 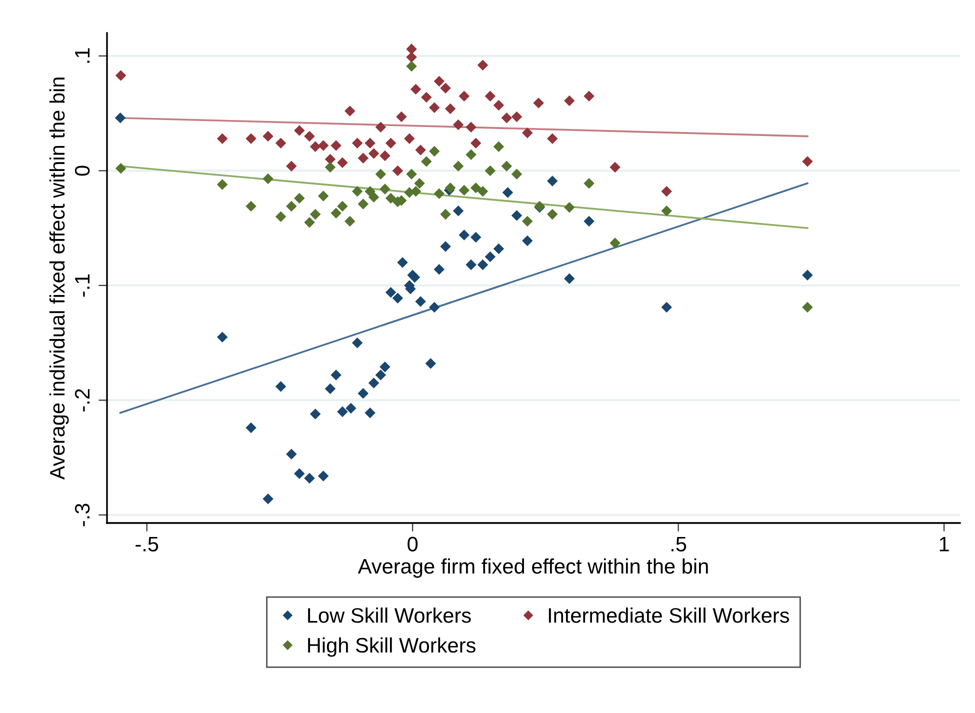 I want to click on y-tick-label: 0, so click(x=82, y=171).